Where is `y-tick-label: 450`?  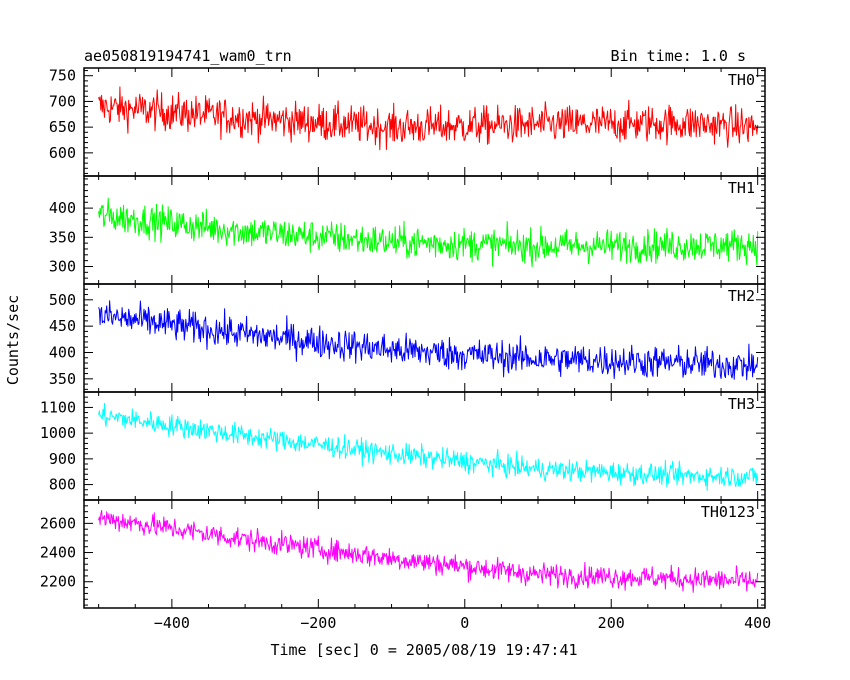 y-tick-label: 450 is located at coordinates (62, 326).